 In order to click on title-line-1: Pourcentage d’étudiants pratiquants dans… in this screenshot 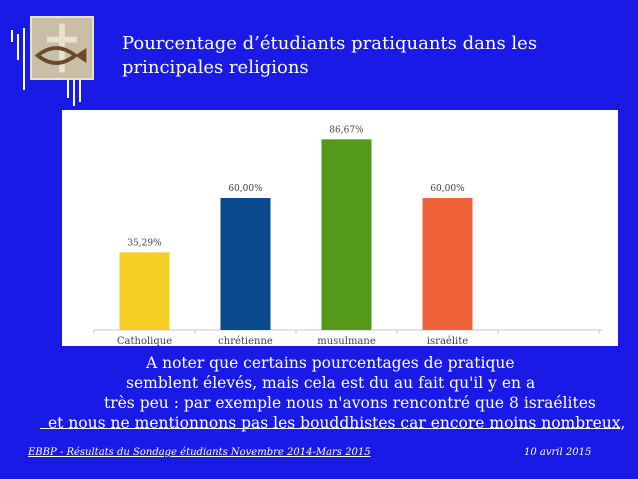, I will do `click(330, 43)`.